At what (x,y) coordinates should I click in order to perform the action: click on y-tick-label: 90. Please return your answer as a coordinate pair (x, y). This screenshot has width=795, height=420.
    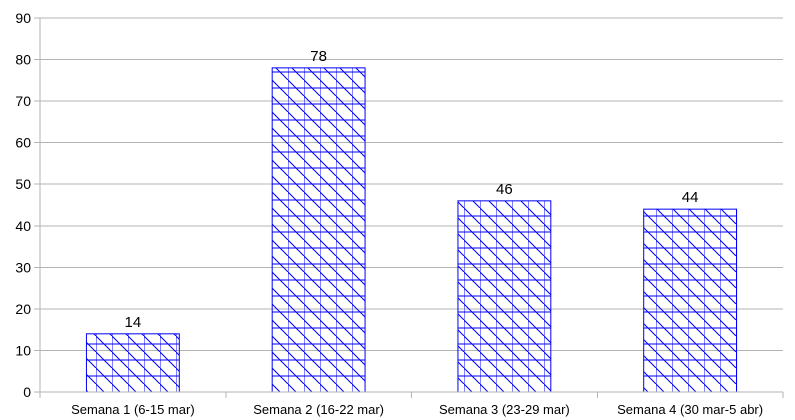
    Looking at the image, I should click on (23, 18).